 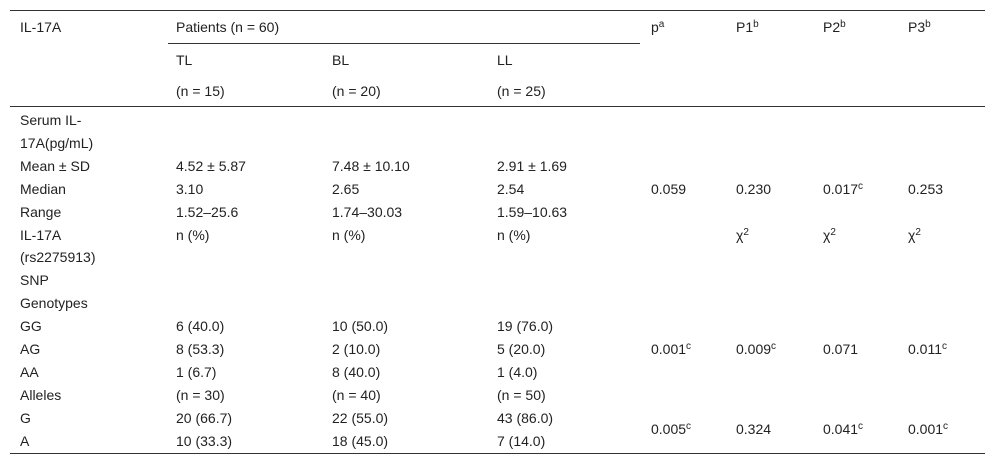 What do you see at coordinates (404, 43) in the screenshot?
I see `patients-rule` at bounding box center [404, 43].